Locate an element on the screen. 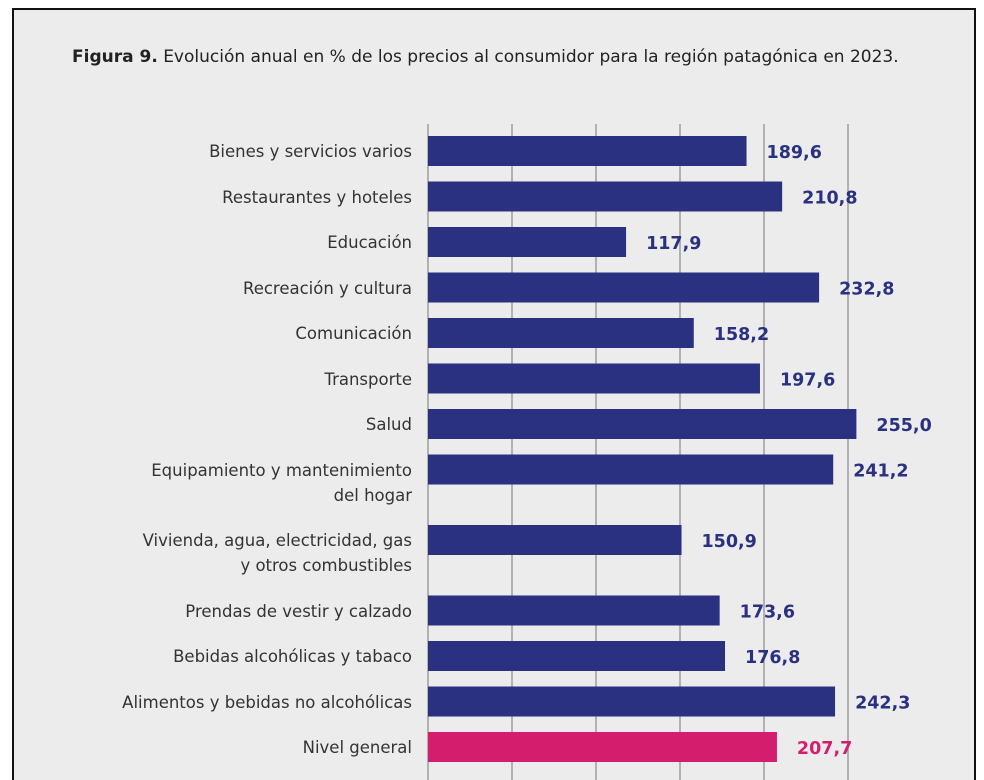 This screenshot has width=984, height=780. figure-label: Figura 9. is located at coordinates (115, 57).